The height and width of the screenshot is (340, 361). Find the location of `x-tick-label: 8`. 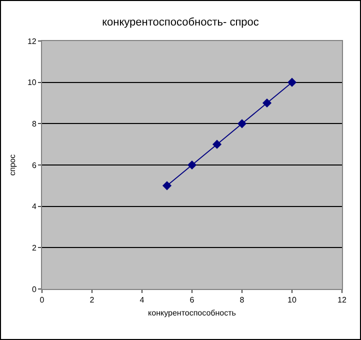

x-tick-label: 8 is located at coordinates (242, 300).